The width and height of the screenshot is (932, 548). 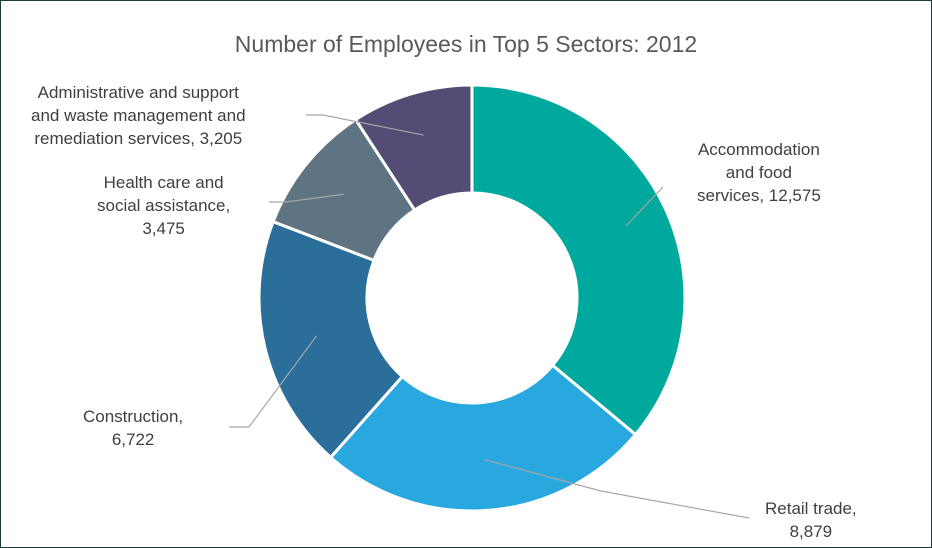 What do you see at coordinates (133, 428) in the screenshot?
I see `label-construction: Construction, 6,722` at bounding box center [133, 428].